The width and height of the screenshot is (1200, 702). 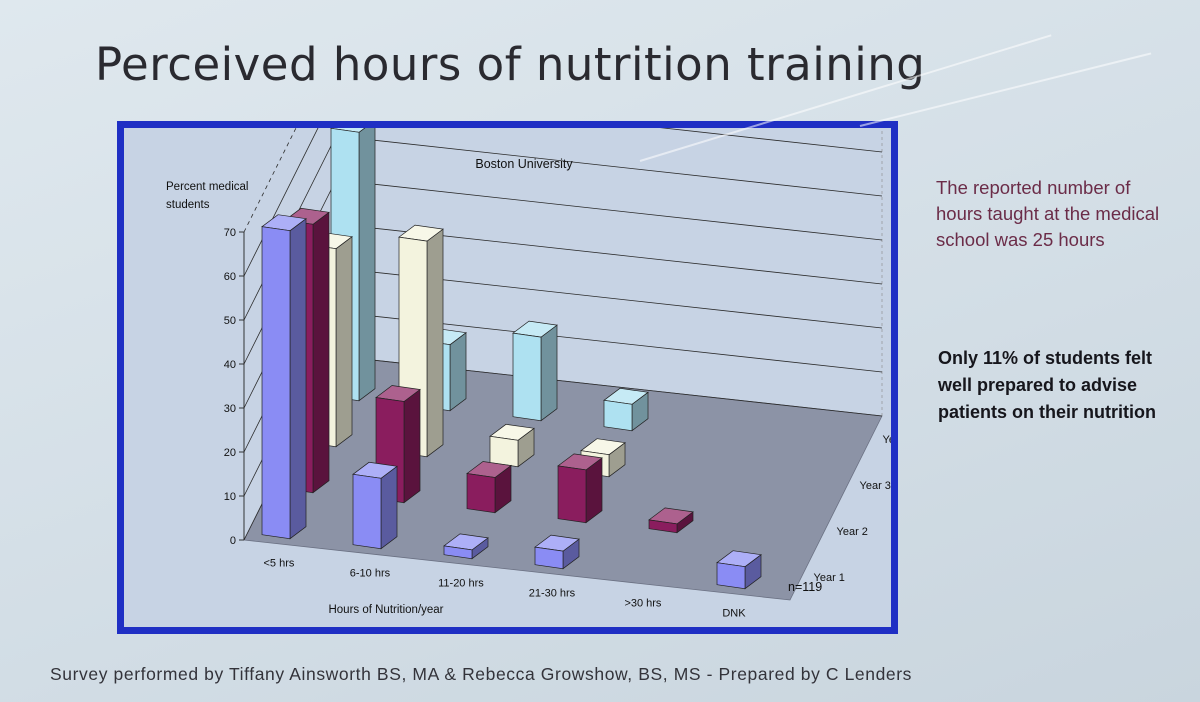 What do you see at coordinates (230, 453) in the screenshot?
I see `y-tick-label: 20` at bounding box center [230, 453].